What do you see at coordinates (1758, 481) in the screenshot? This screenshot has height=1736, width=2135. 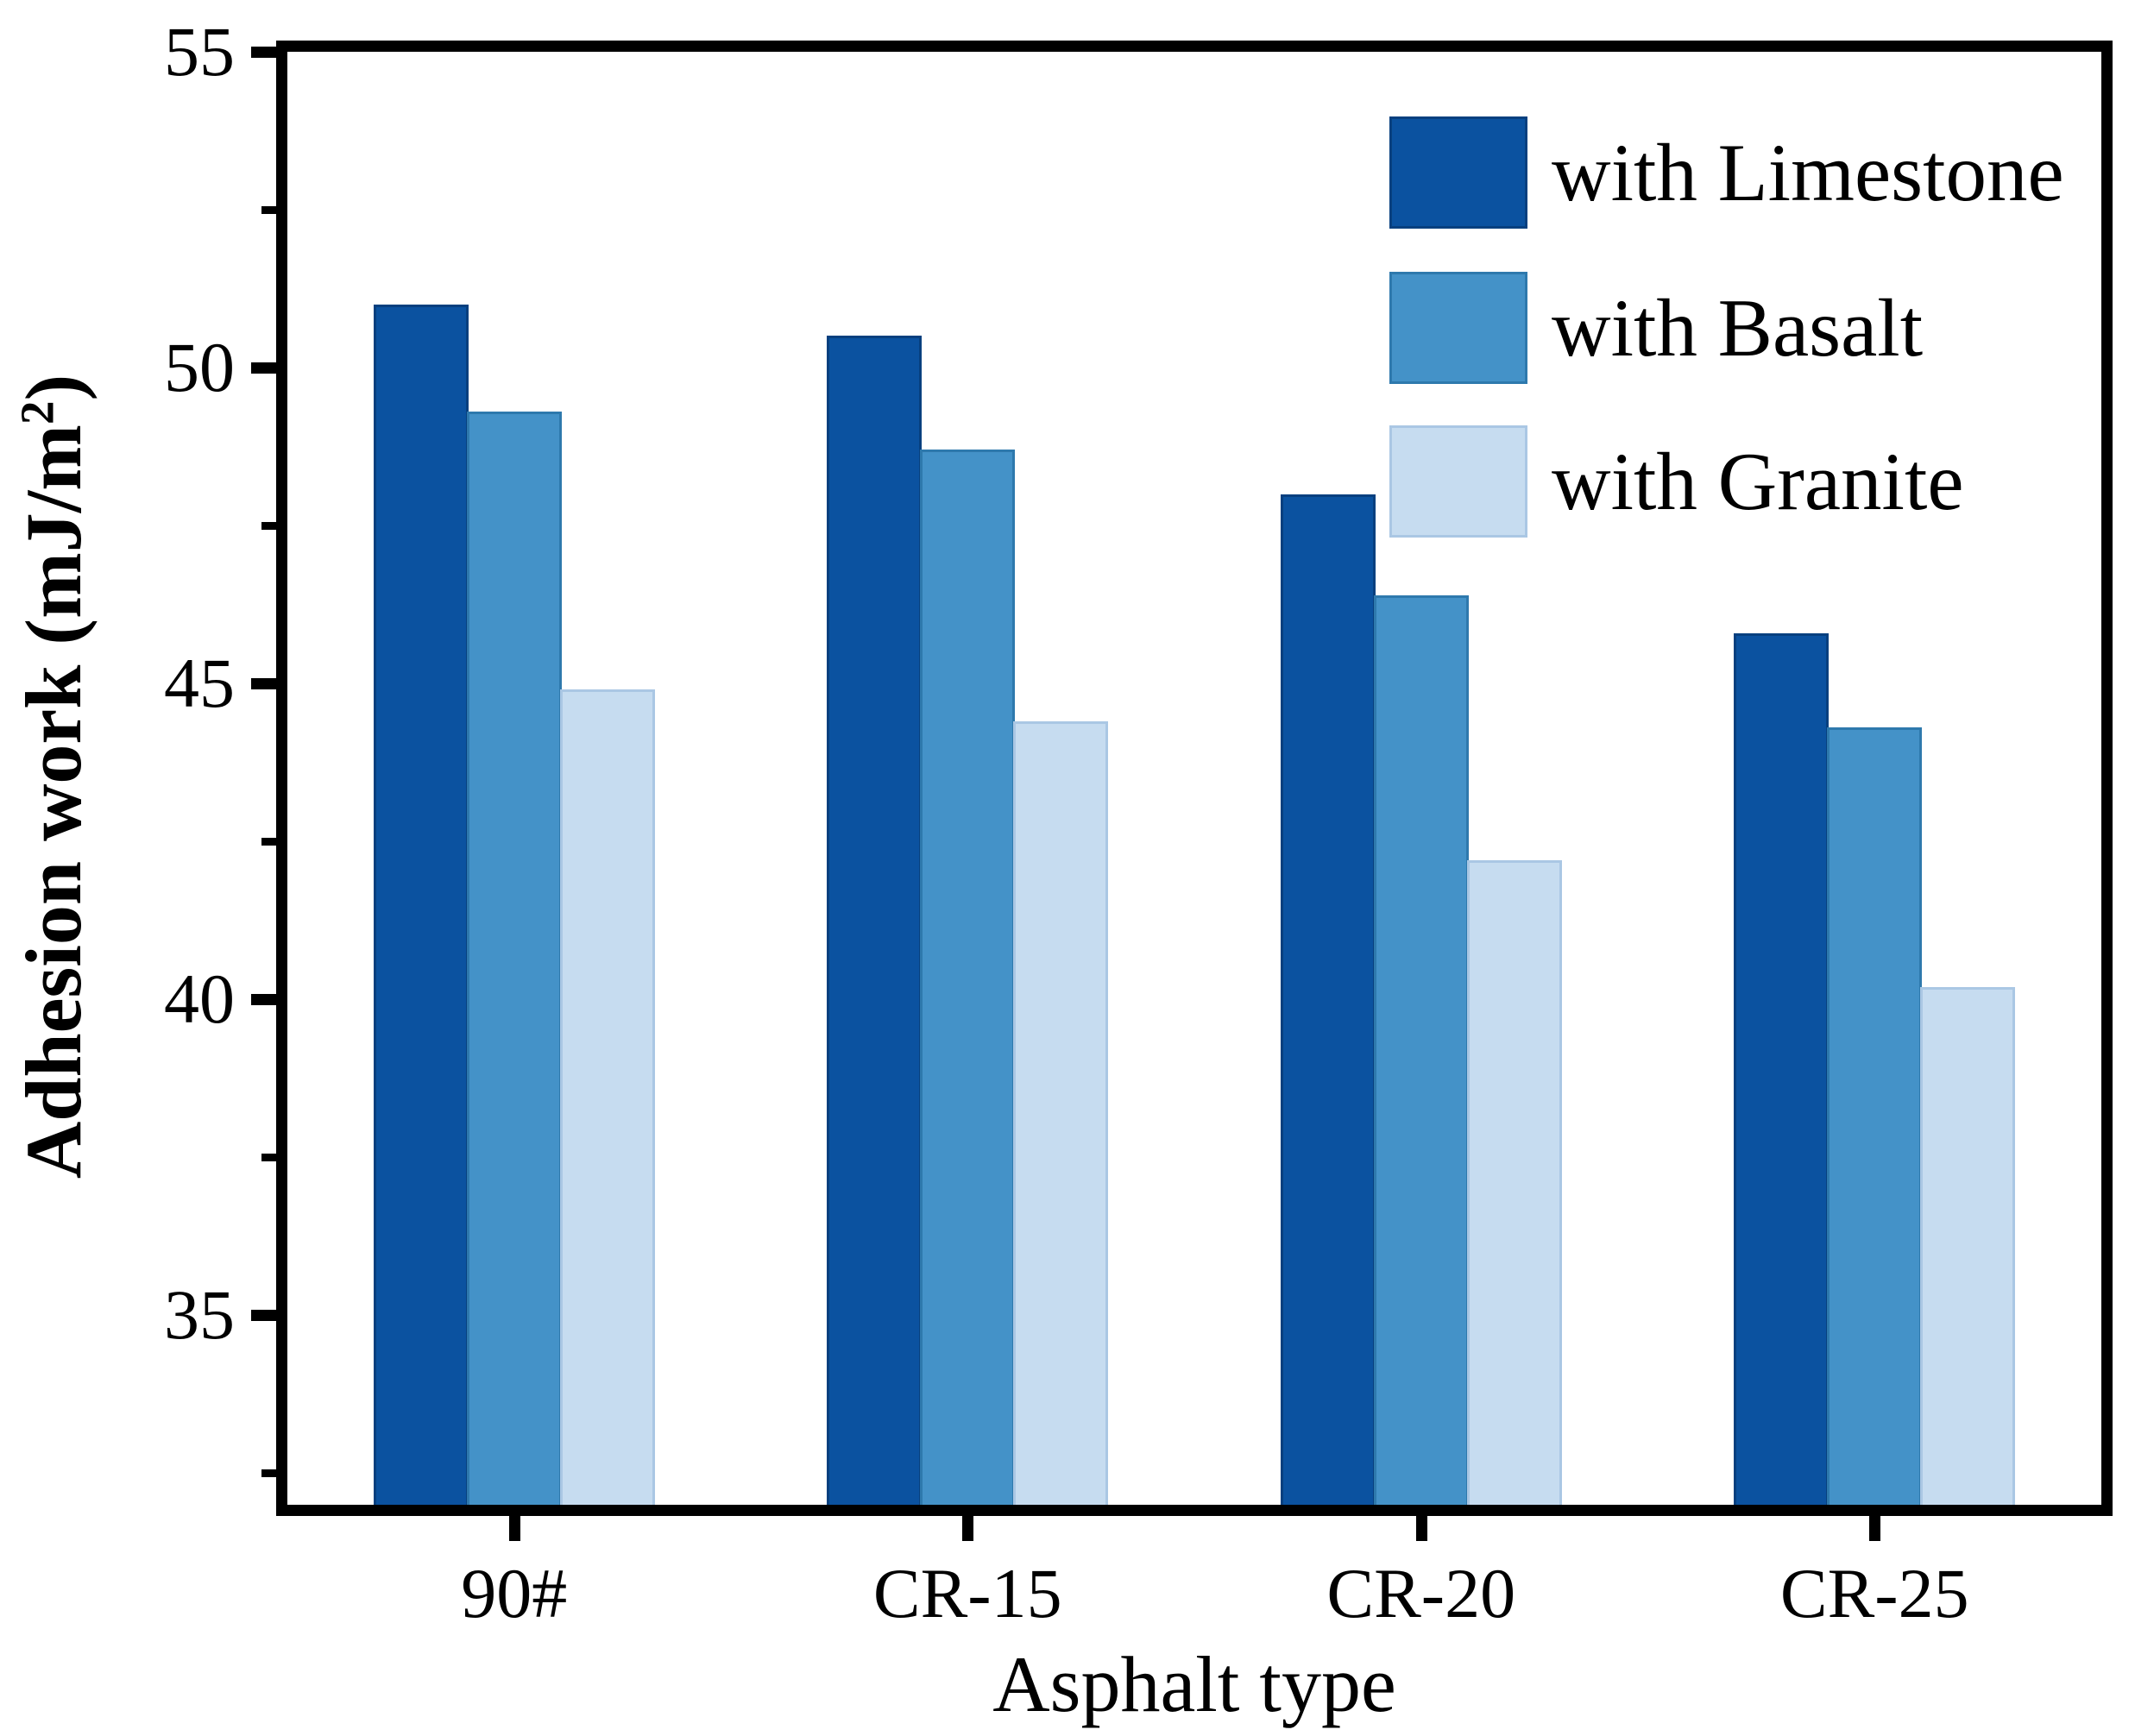 I see `legend-label-with-granite: with Granite` at bounding box center [1758, 481].